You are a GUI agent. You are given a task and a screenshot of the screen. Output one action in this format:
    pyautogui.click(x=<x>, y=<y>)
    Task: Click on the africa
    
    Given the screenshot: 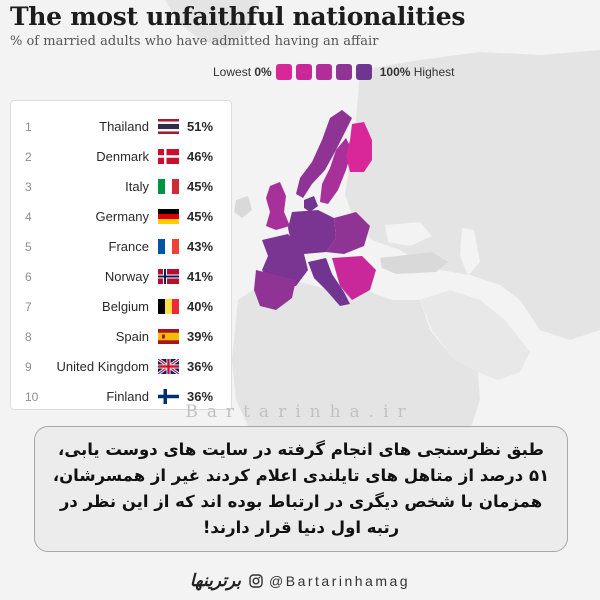 What is the action you would take?
    pyautogui.click(x=356, y=356)
    